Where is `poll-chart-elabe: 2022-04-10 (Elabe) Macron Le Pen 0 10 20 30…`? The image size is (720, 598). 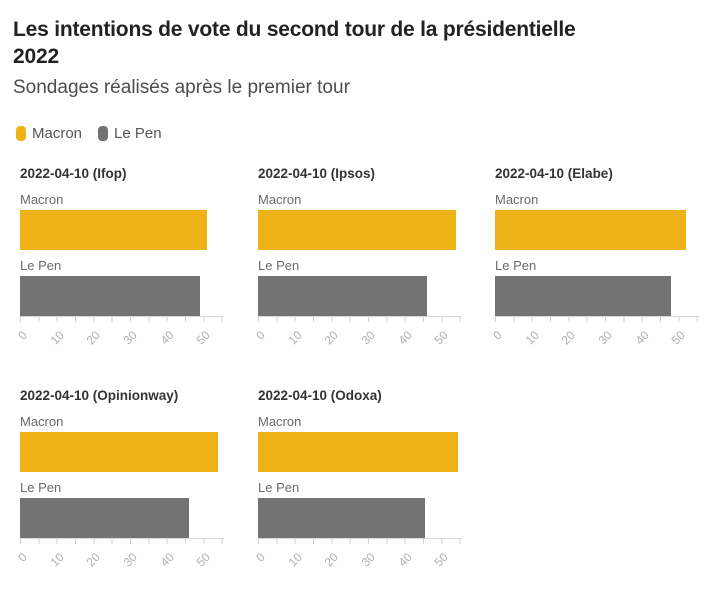
poll-chart-elabe: 2022-04-10 (Elabe) Macron Le Pen 0 10 20 30… is located at coordinates (605, 271).